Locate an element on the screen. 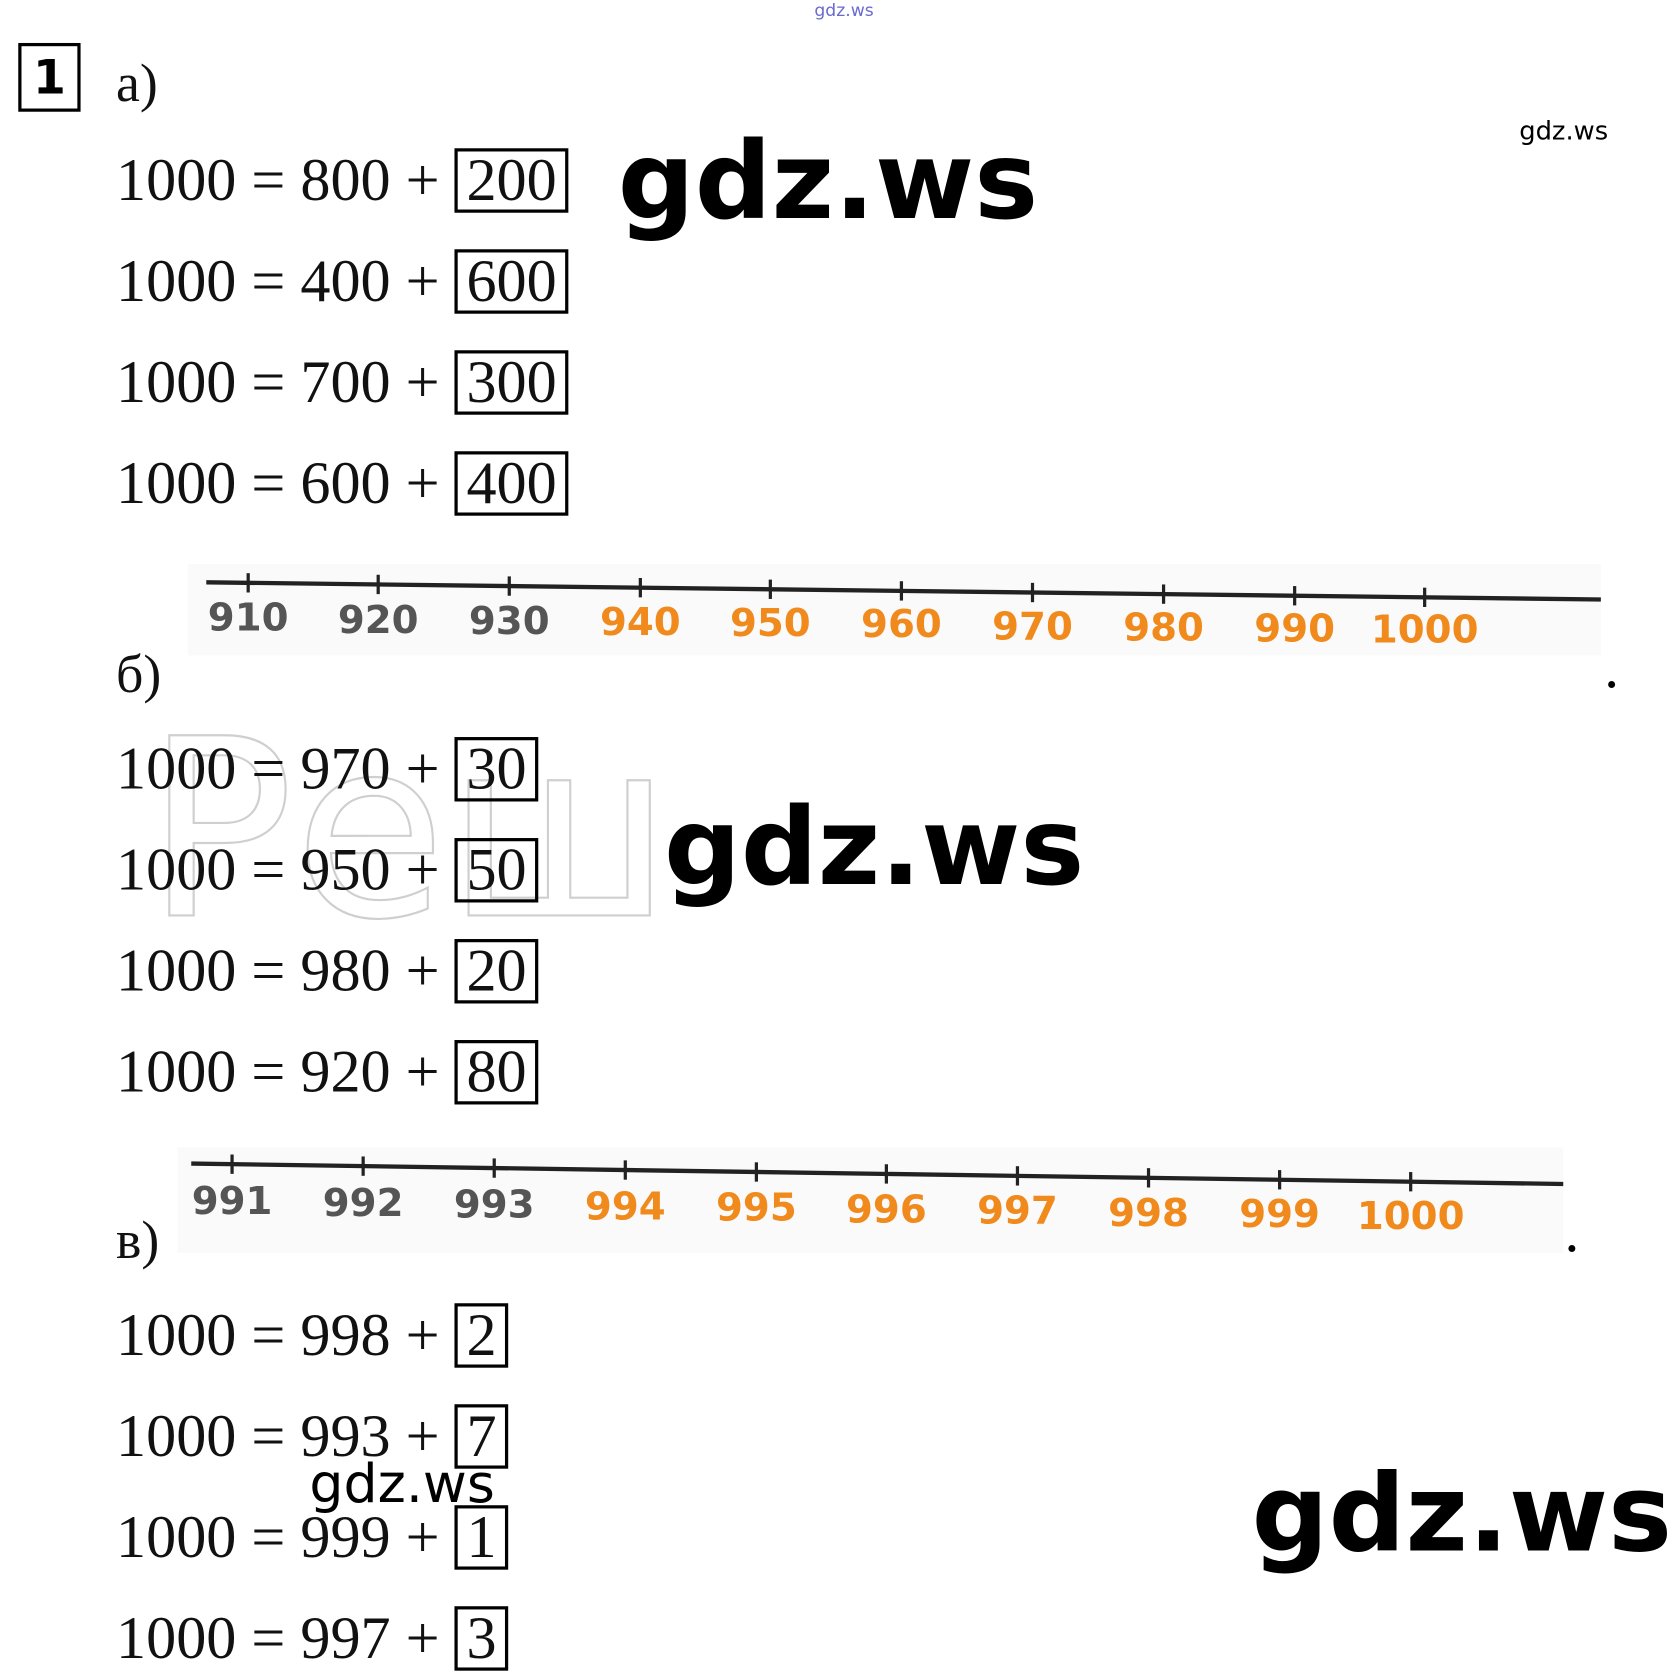 The width and height of the screenshot is (1676, 1676). number-line-label: 950 is located at coordinates (770, 623).